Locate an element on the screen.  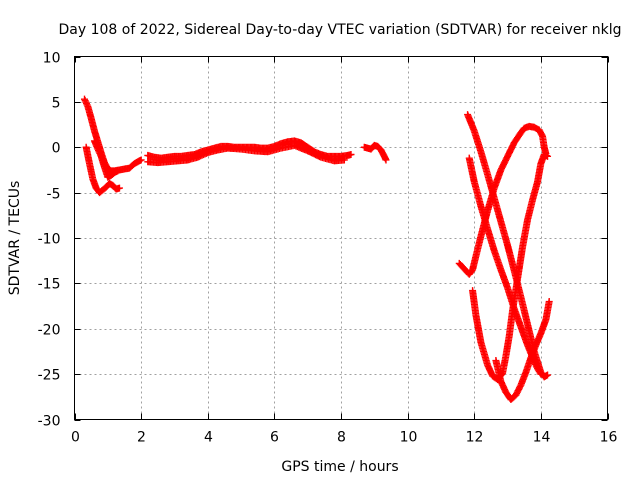
x-tick-label: 10 is located at coordinates (409, 438).